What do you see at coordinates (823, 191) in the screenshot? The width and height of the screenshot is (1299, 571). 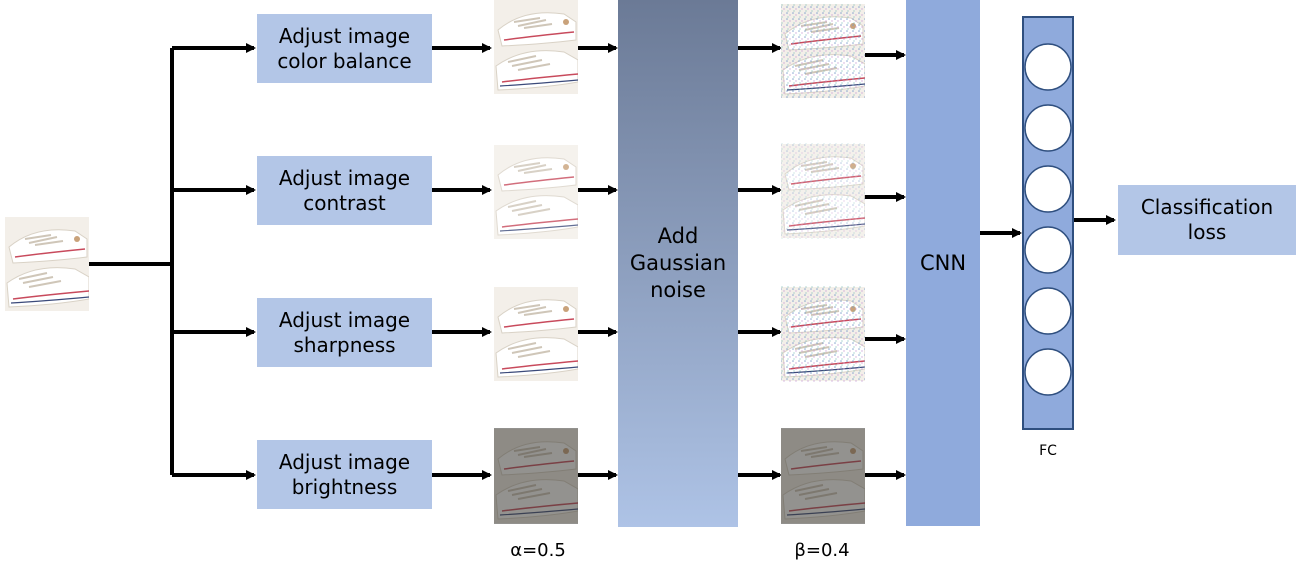 I see `noisy-image-contrast` at bounding box center [823, 191].